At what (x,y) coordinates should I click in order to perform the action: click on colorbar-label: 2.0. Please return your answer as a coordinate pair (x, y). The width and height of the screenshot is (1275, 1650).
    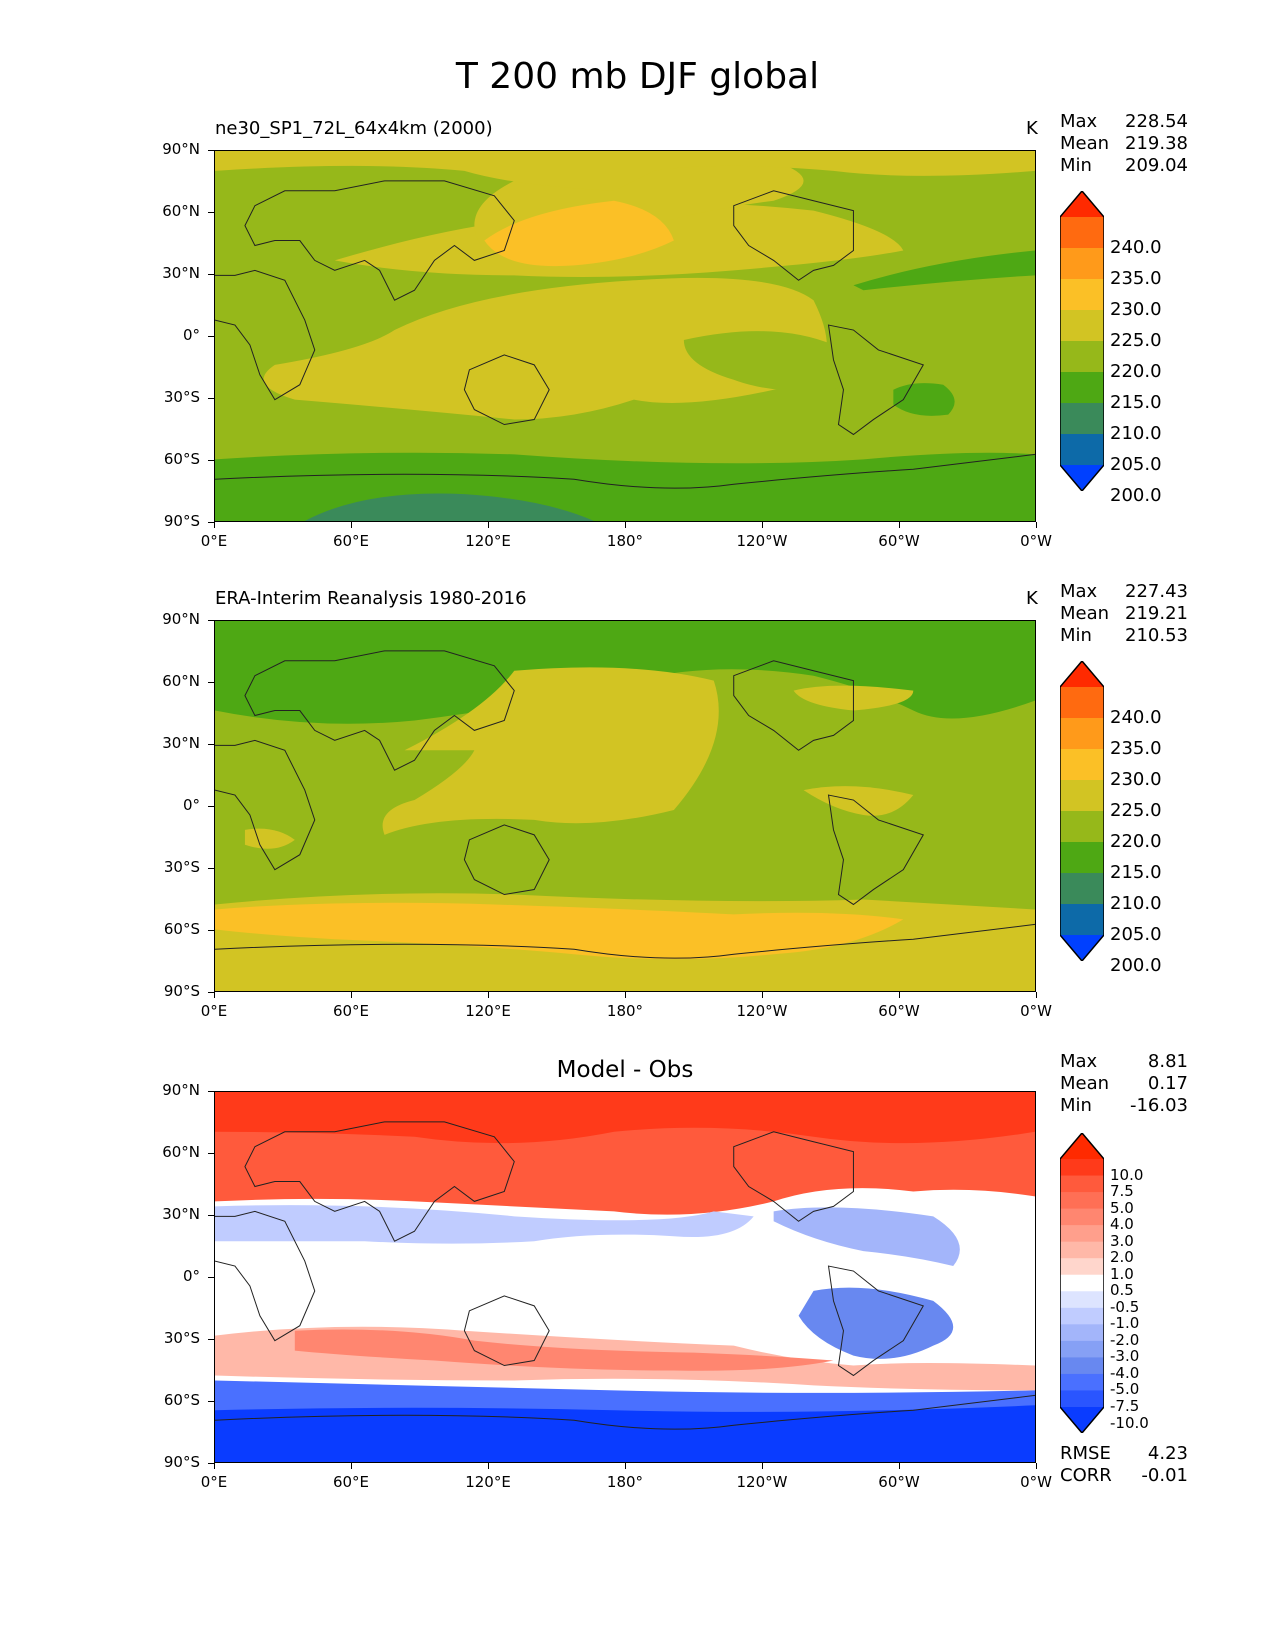
    Looking at the image, I should click on (1122, 1257).